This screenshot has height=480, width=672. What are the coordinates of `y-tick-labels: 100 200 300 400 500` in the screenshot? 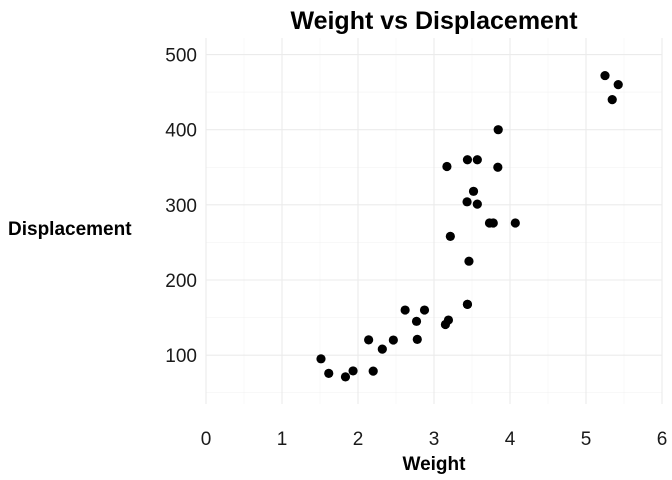 It's located at (181, 207).